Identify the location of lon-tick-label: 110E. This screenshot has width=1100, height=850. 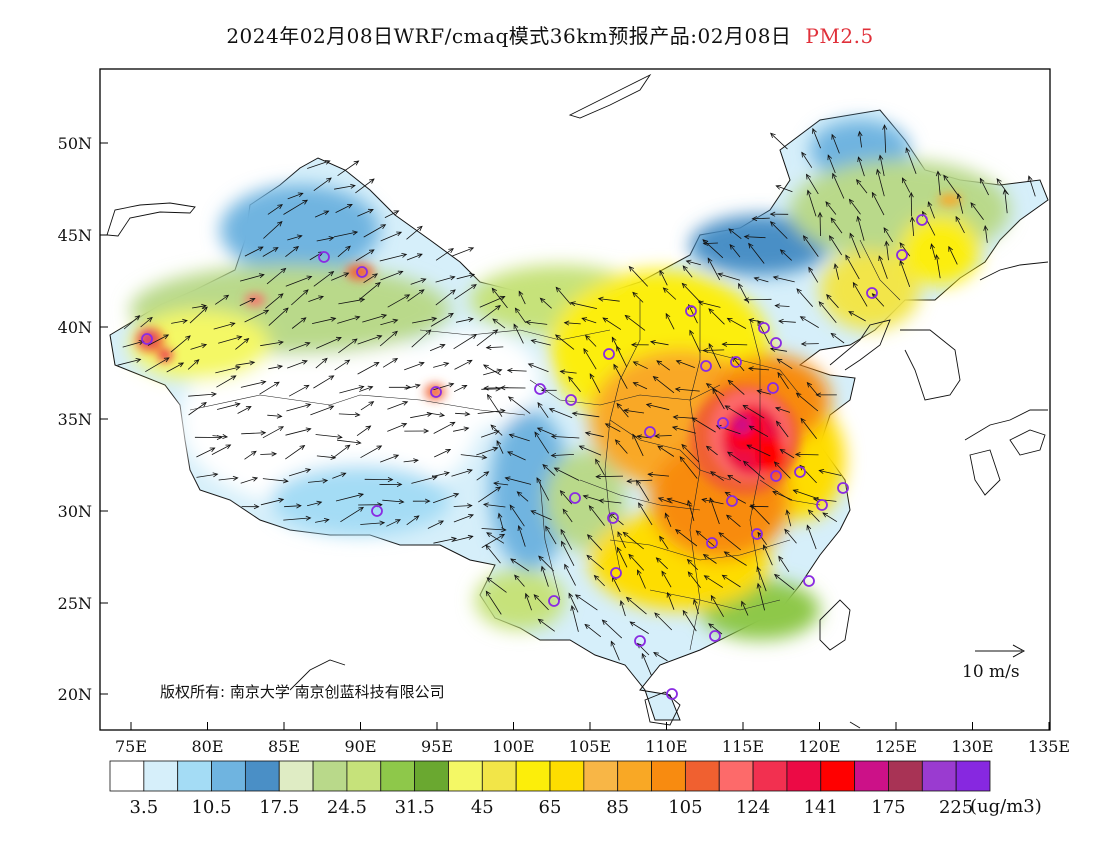
(666, 746).